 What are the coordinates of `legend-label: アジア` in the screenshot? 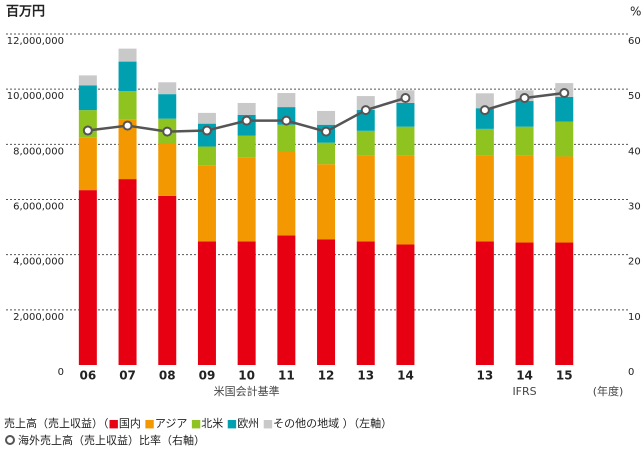 It's located at (171, 423).